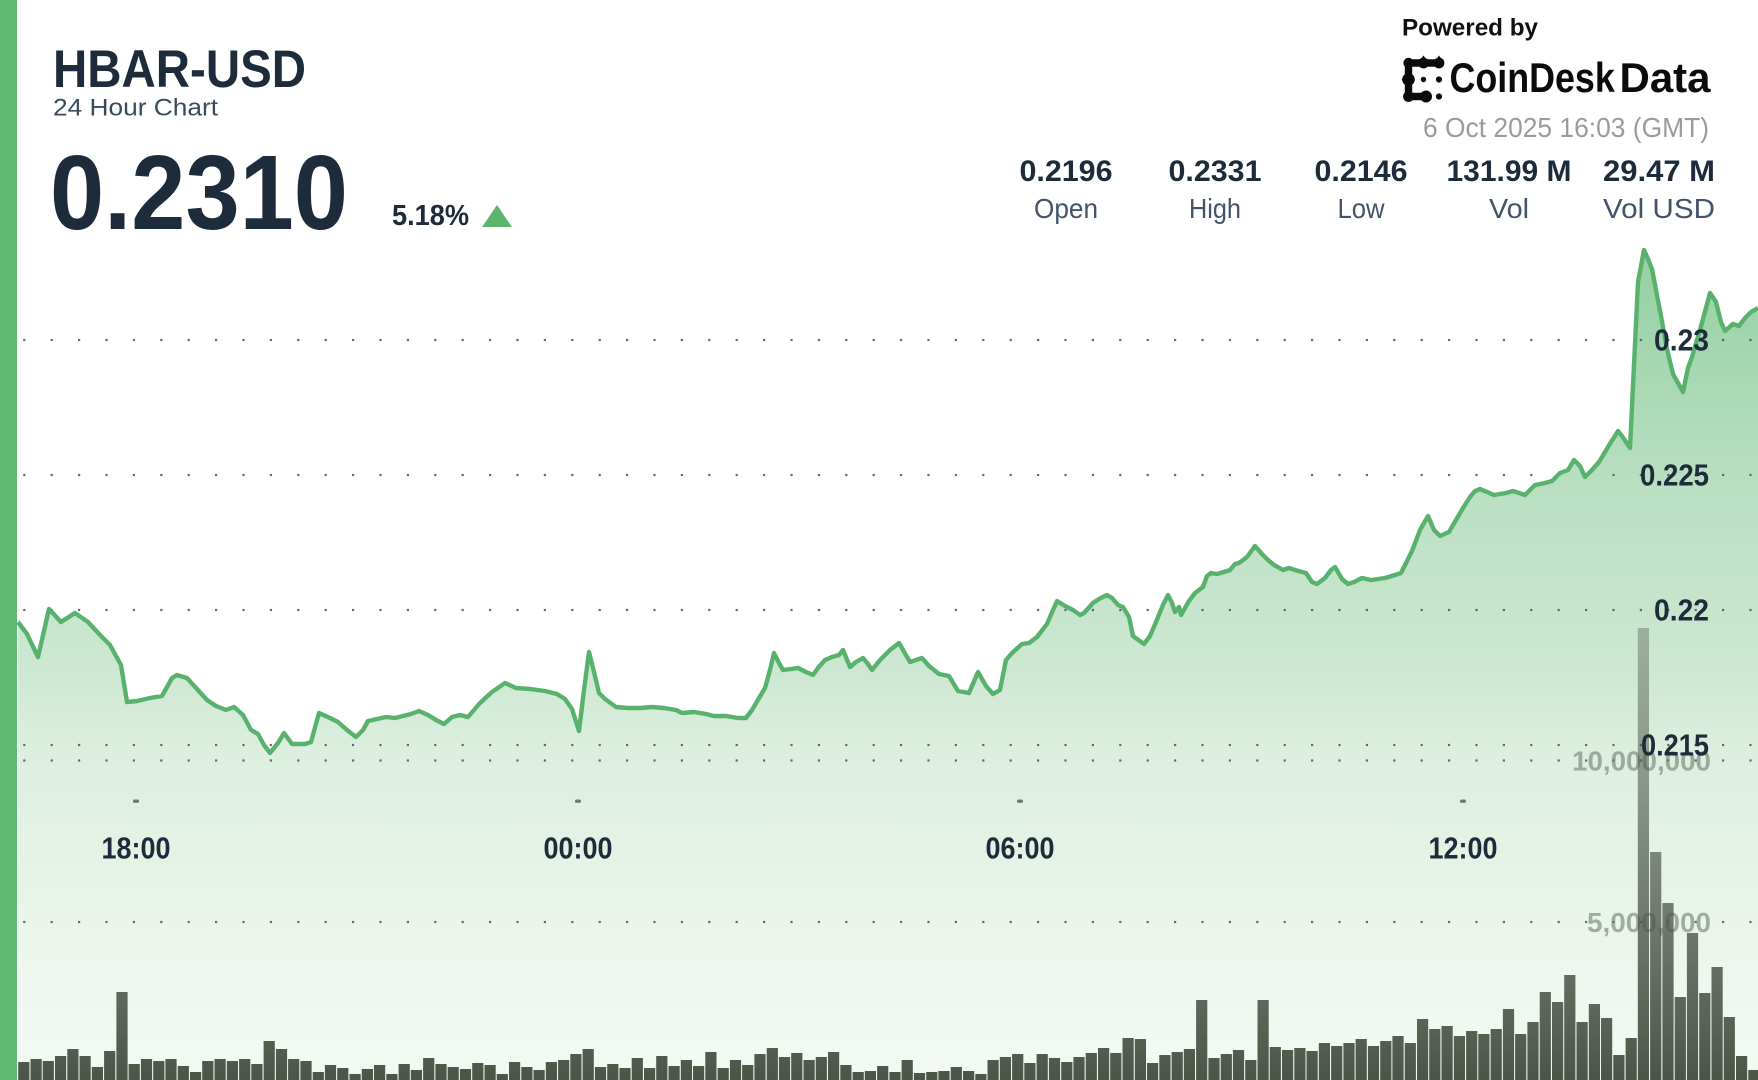 Image resolution: width=1758 pixels, height=1080 pixels. What do you see at coordinates (1532, 79) in the screenshot?
I see `svg-text: CoinDesk` at bounding box center [1532, 79].